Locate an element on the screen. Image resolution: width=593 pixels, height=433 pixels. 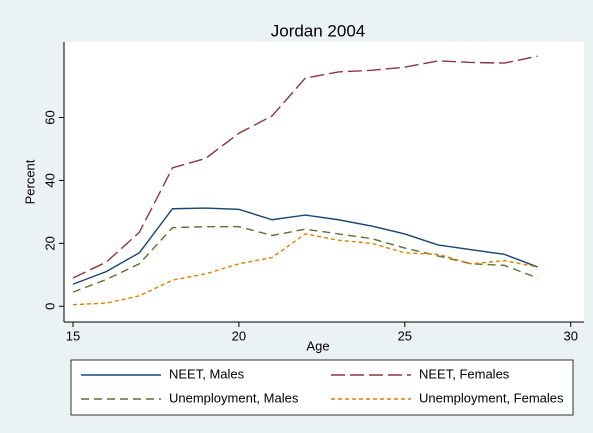
chart-title: Jordan 2004 is located at coordinates (318, 30).